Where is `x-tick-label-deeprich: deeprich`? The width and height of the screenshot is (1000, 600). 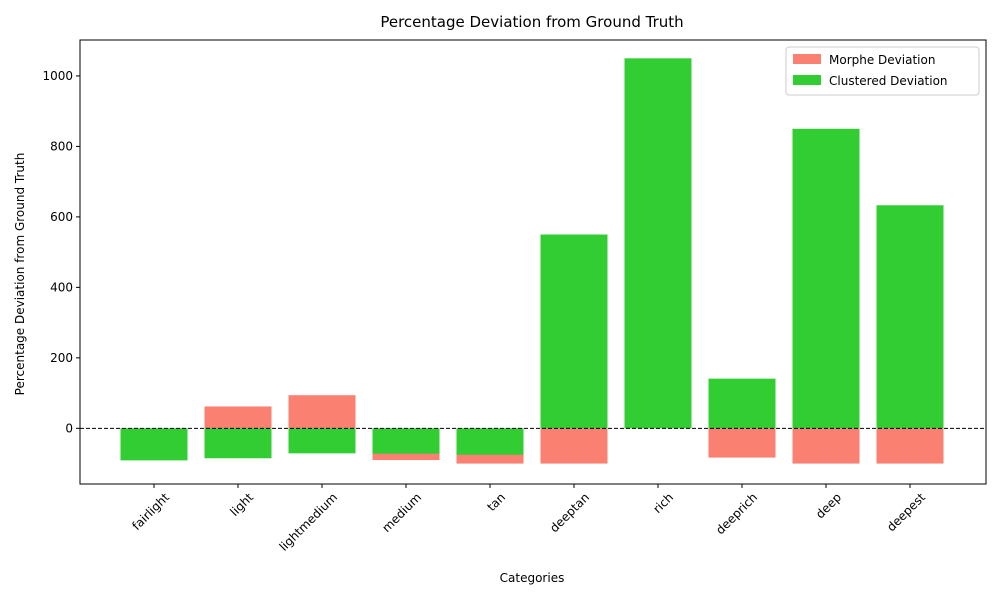 x-tick-label-deeprich: deeprich is located at coordinates (736, 513).